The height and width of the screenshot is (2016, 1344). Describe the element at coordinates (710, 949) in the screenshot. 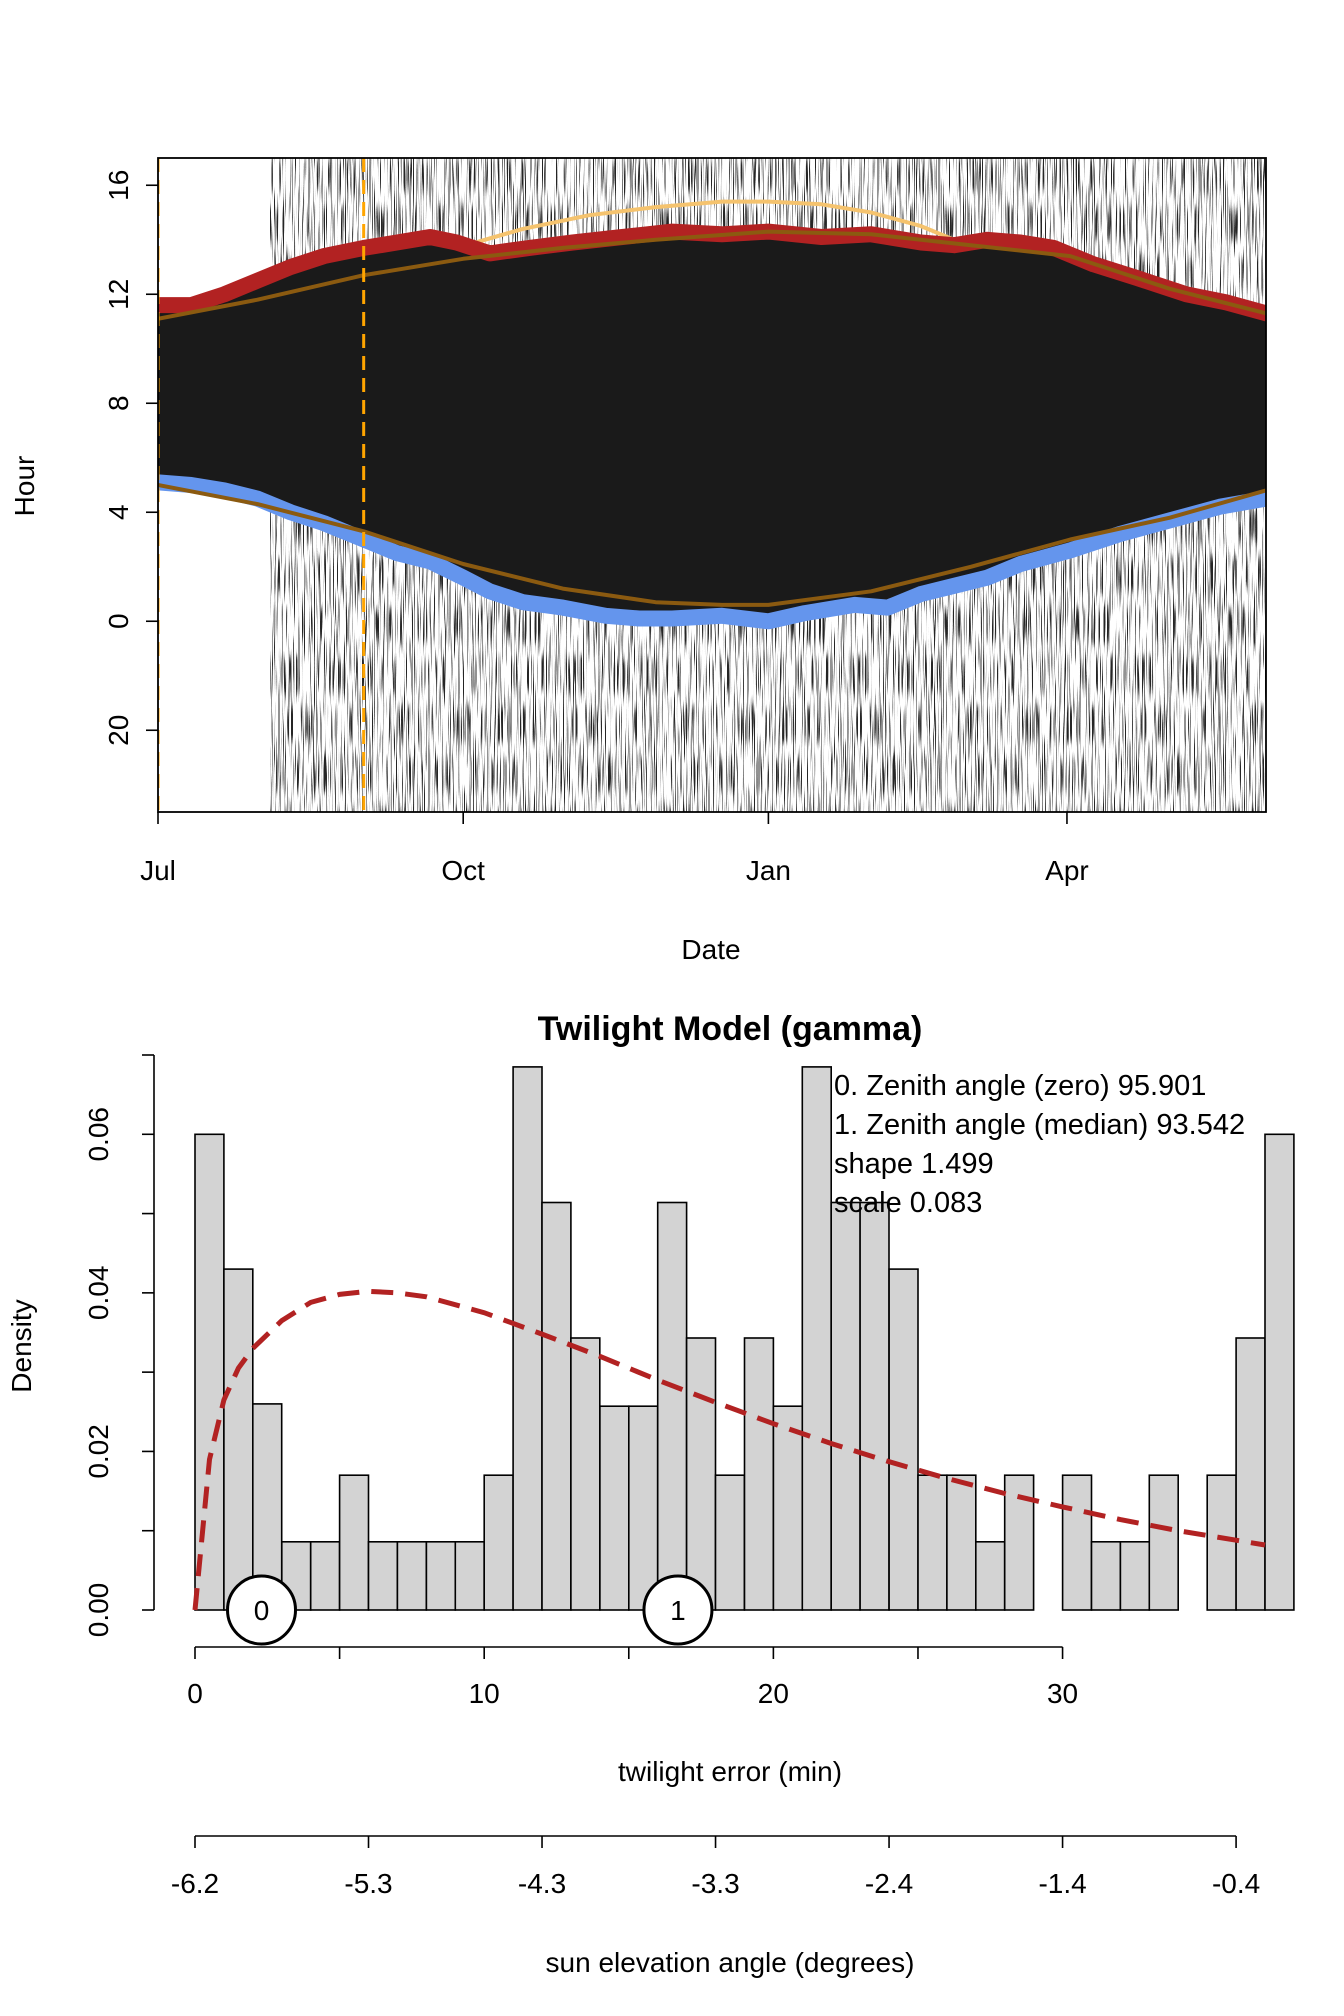

I see `top-x-axis-title: Date` at that location.